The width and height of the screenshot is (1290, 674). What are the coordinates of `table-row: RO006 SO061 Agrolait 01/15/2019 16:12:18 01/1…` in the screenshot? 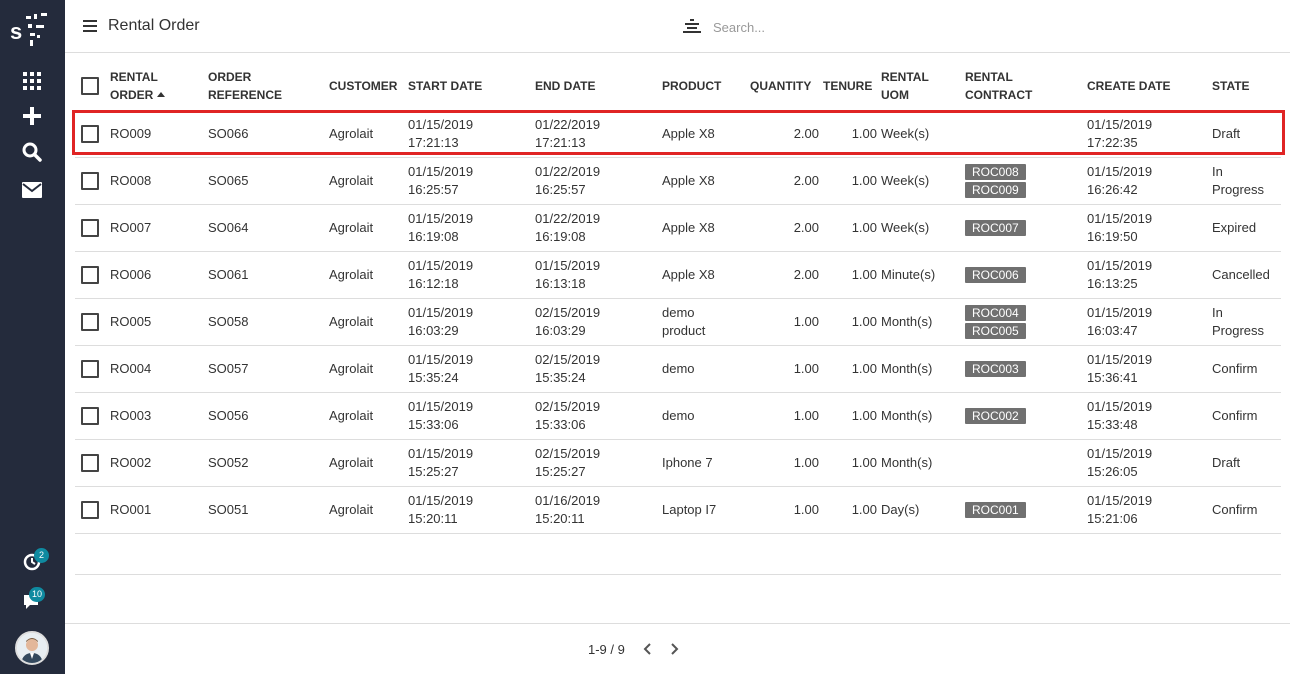 It's located at (678, 274).